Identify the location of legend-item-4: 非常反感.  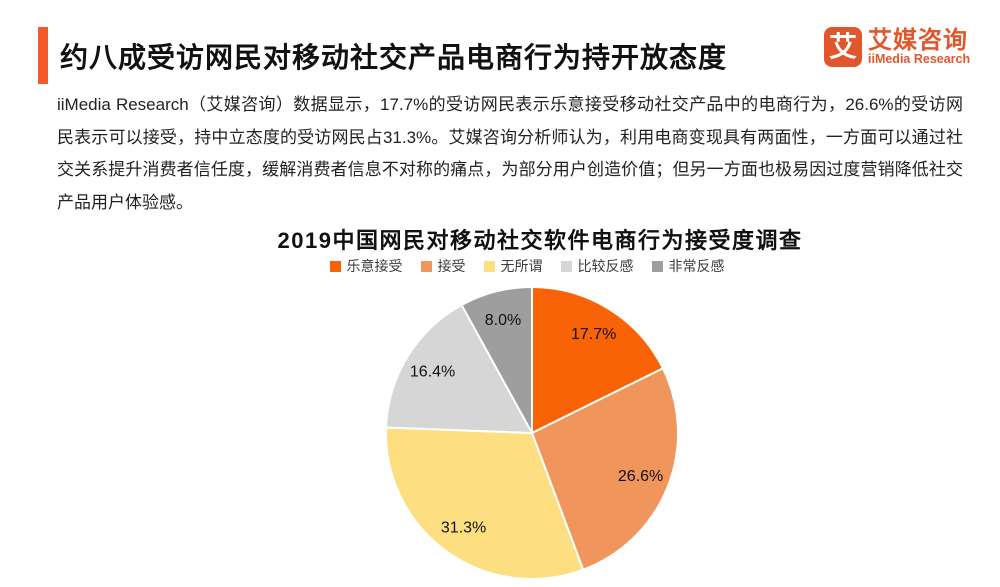
(688, 266).